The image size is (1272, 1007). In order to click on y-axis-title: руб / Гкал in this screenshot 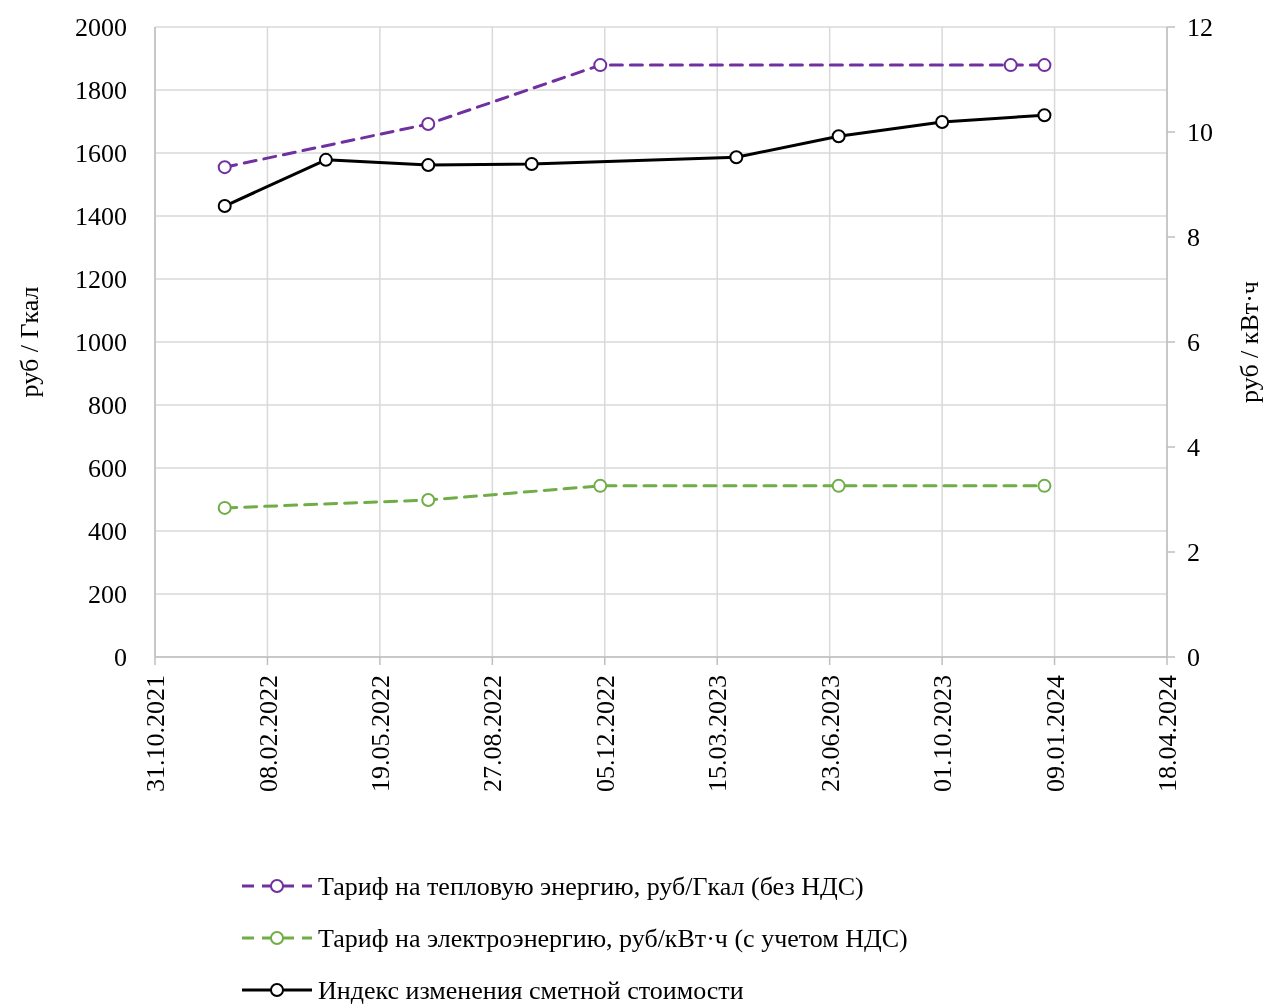, I will do `click(29, 342)`.